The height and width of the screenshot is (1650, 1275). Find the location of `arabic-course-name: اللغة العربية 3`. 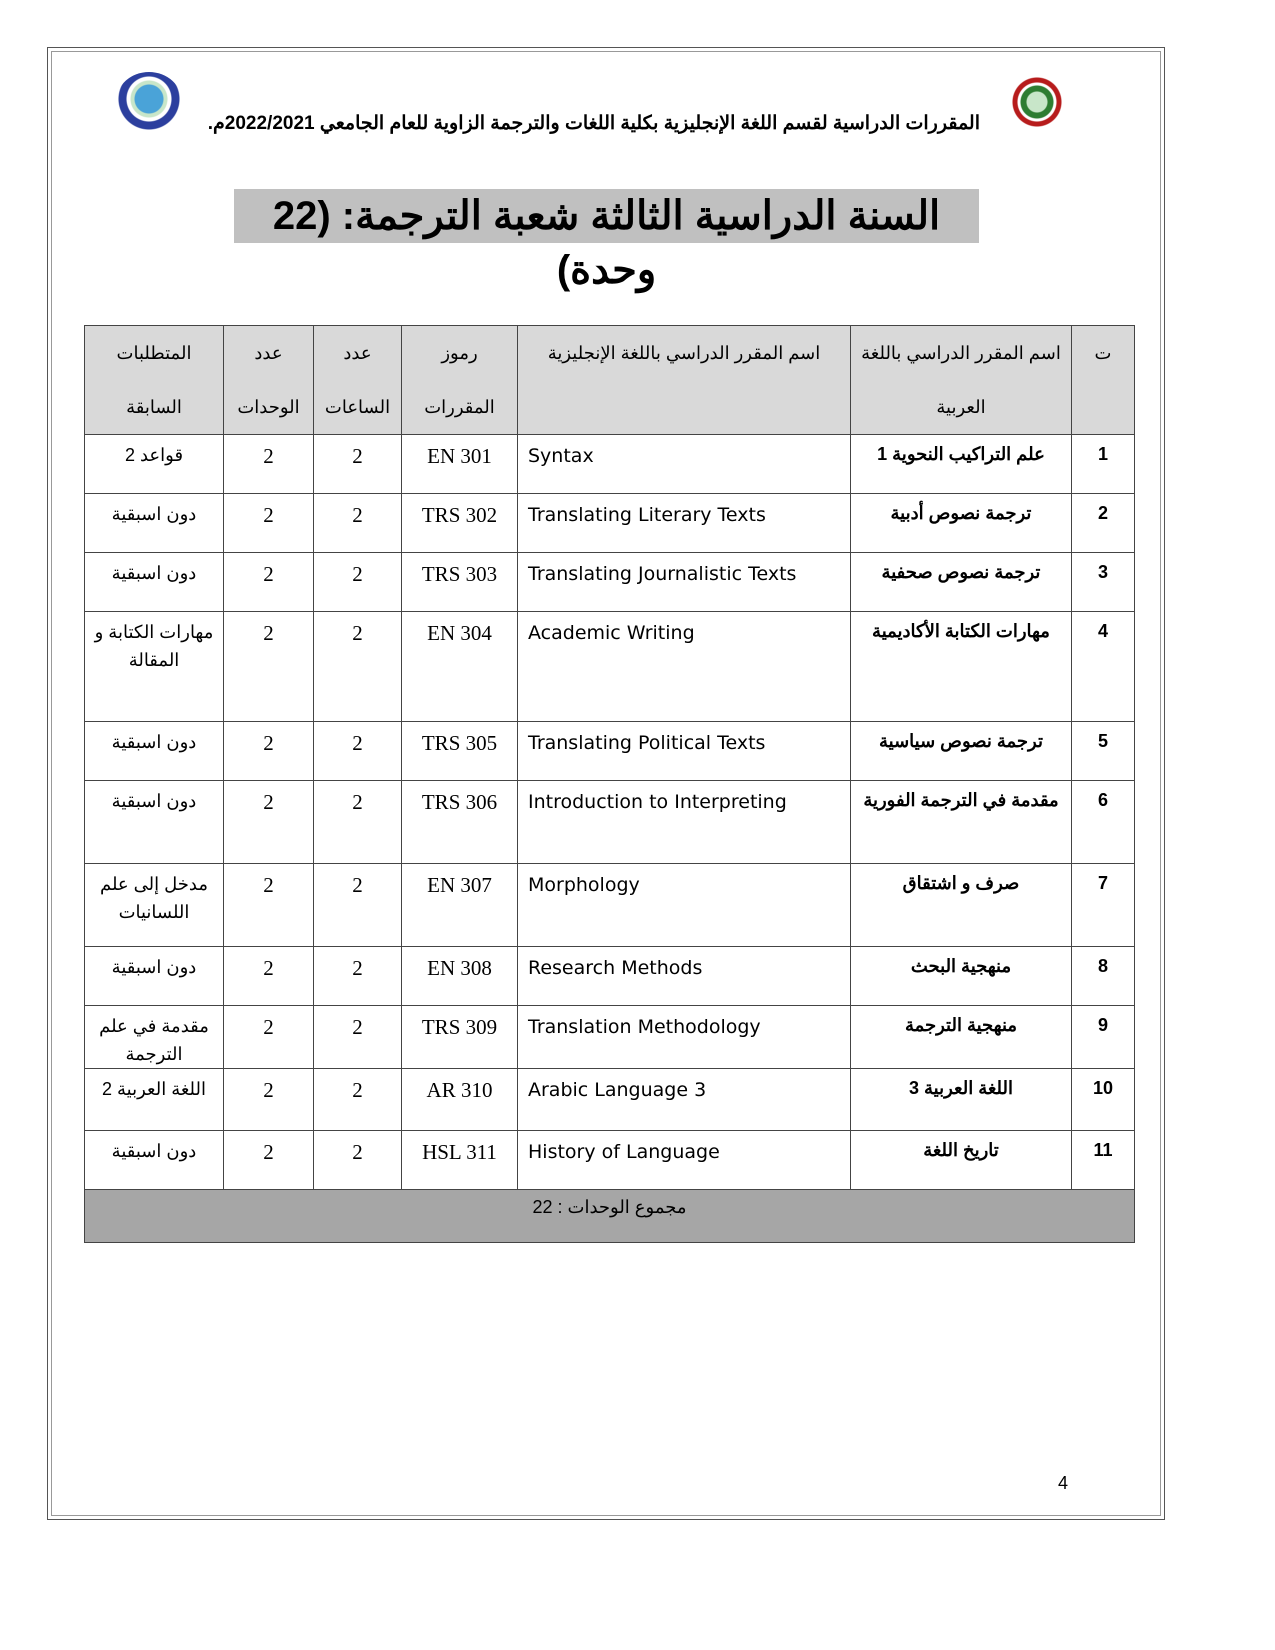

arabic-course-name: اللغة العربية 3 is located at coordinates (961, 1099).